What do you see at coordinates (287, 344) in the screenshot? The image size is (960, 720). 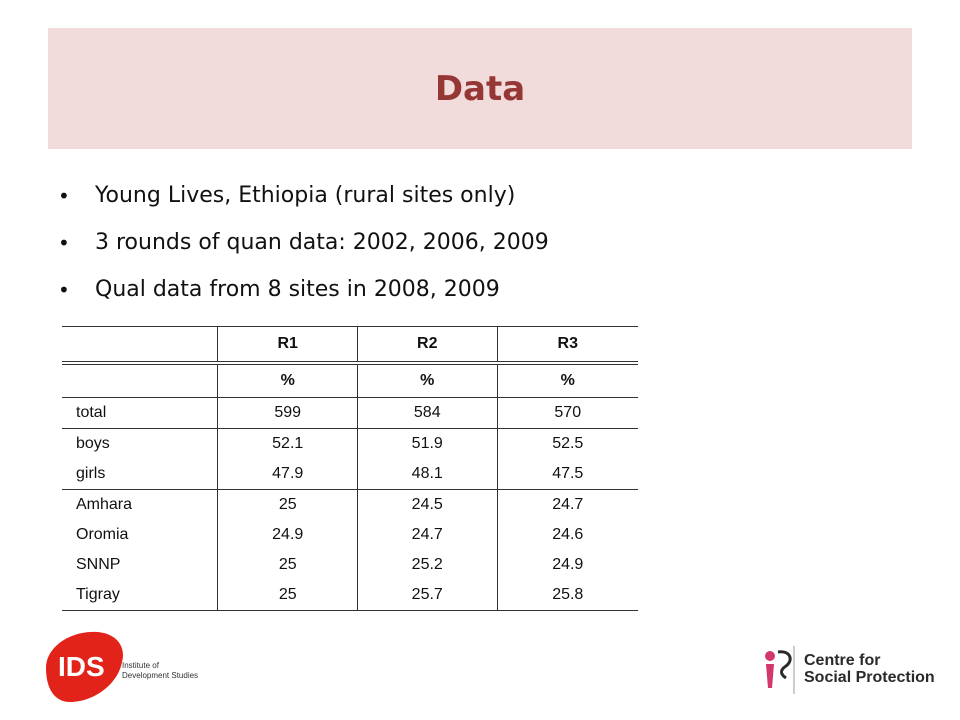 I see `table-header-cell: R1` at bounding box center [287, 344].